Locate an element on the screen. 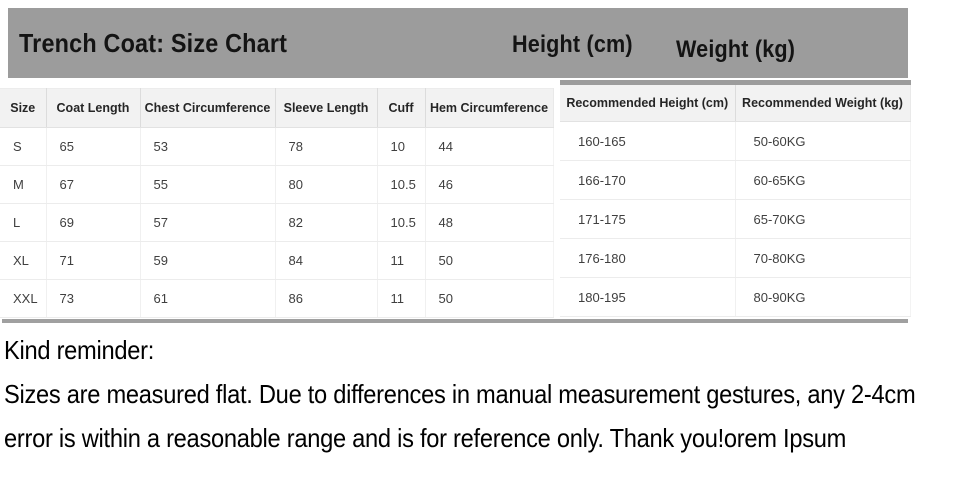  table-row: 176-180 70-80KG is located at coordinates (735, 258).